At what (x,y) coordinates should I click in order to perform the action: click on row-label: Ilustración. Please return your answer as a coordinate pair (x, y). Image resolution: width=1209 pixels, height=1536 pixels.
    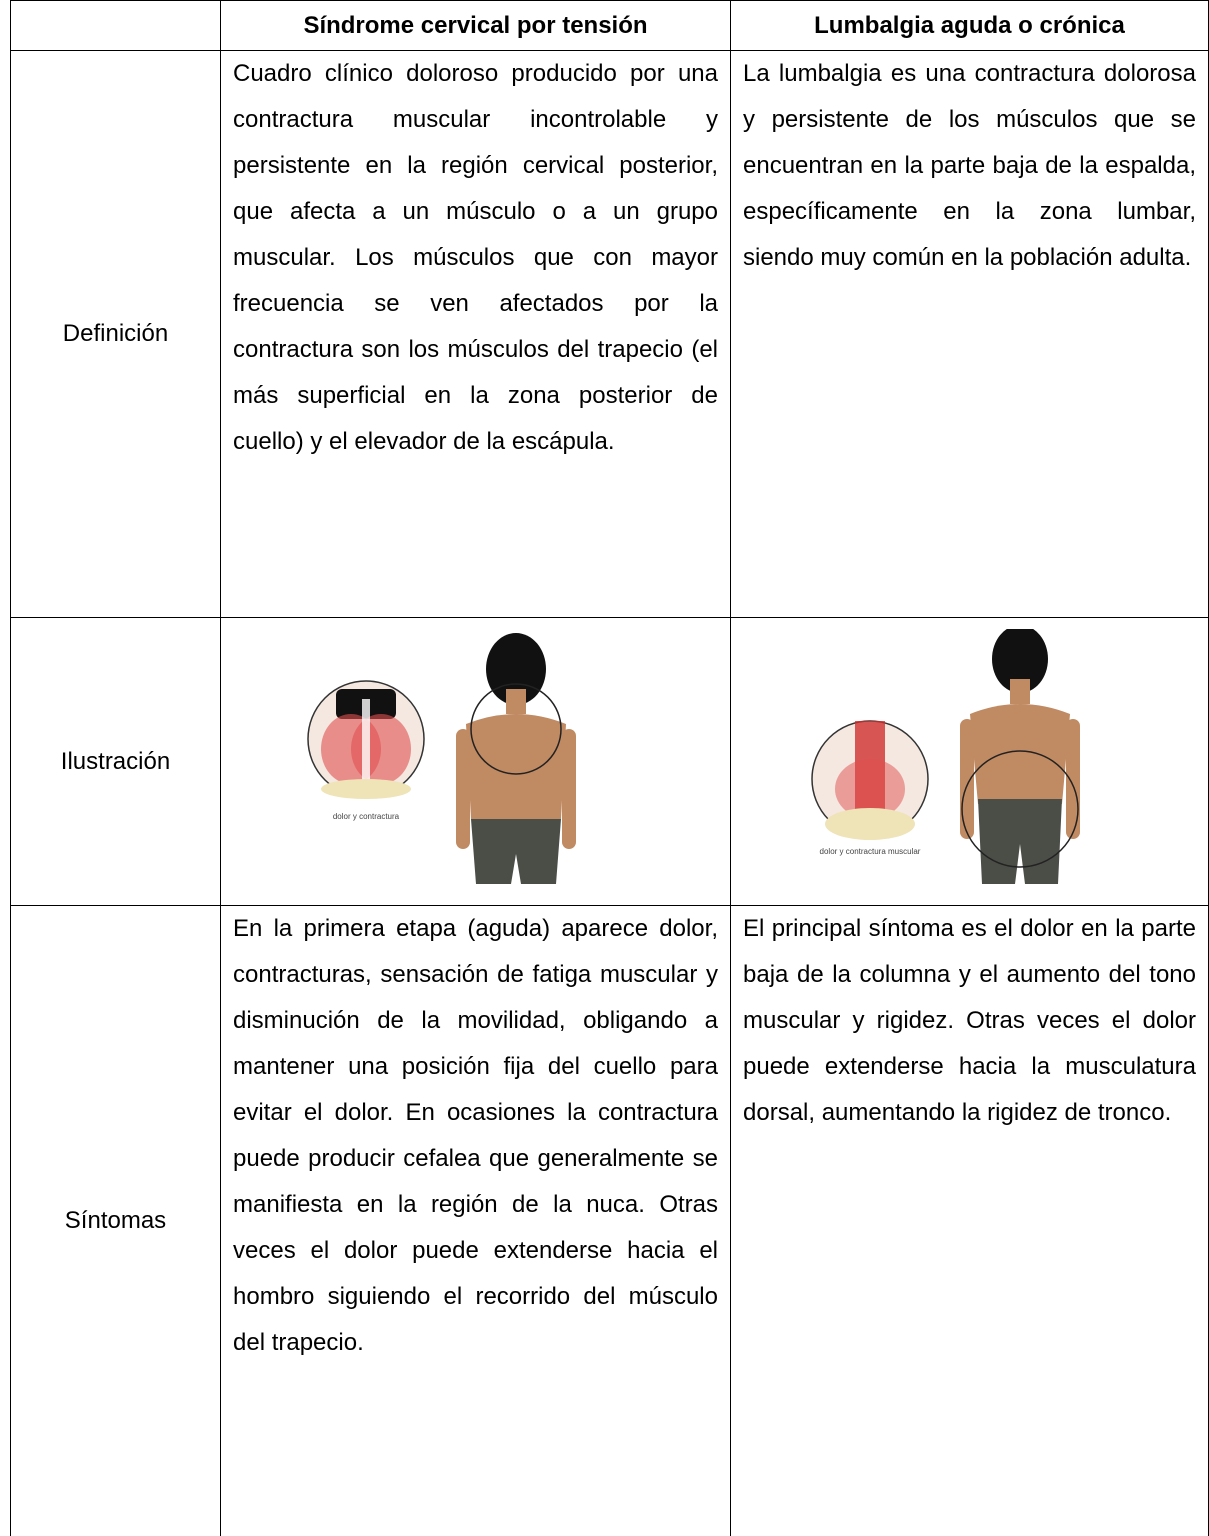
    Looking at the image, I should click on (115, 761).